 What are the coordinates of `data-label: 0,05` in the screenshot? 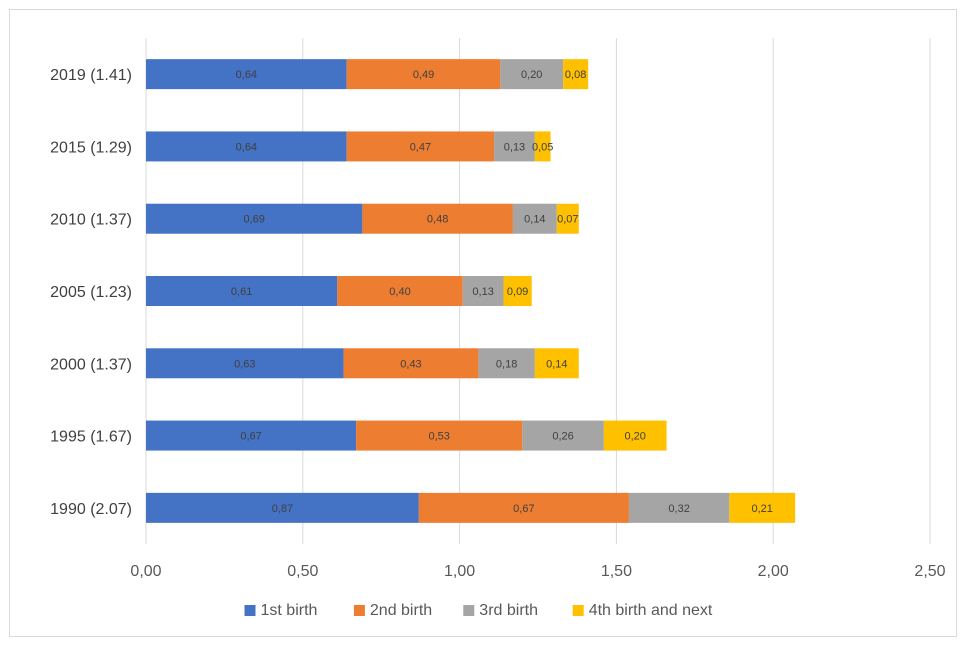 It's located at (542, 147).